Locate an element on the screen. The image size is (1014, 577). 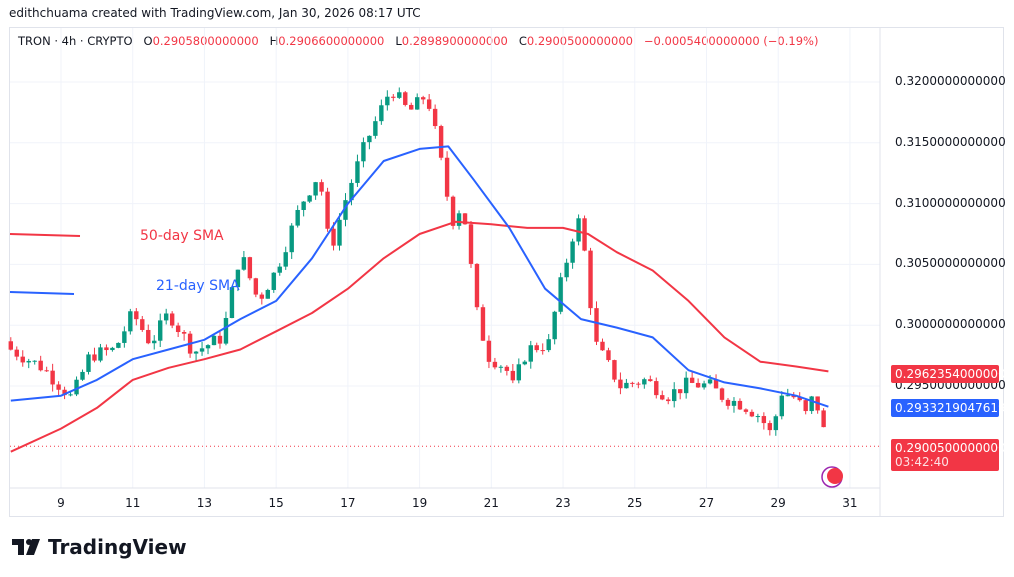
sma50-annotation: 50-day SMA is located at coordinates (182, 236).